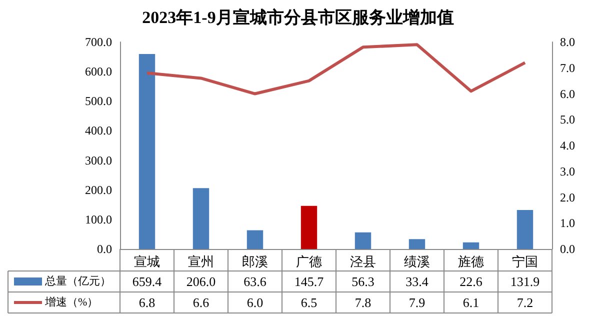 The height and width of the screenshot is (321, 596). I want to click on legend-label: 增速（%）, so click(71, 302).